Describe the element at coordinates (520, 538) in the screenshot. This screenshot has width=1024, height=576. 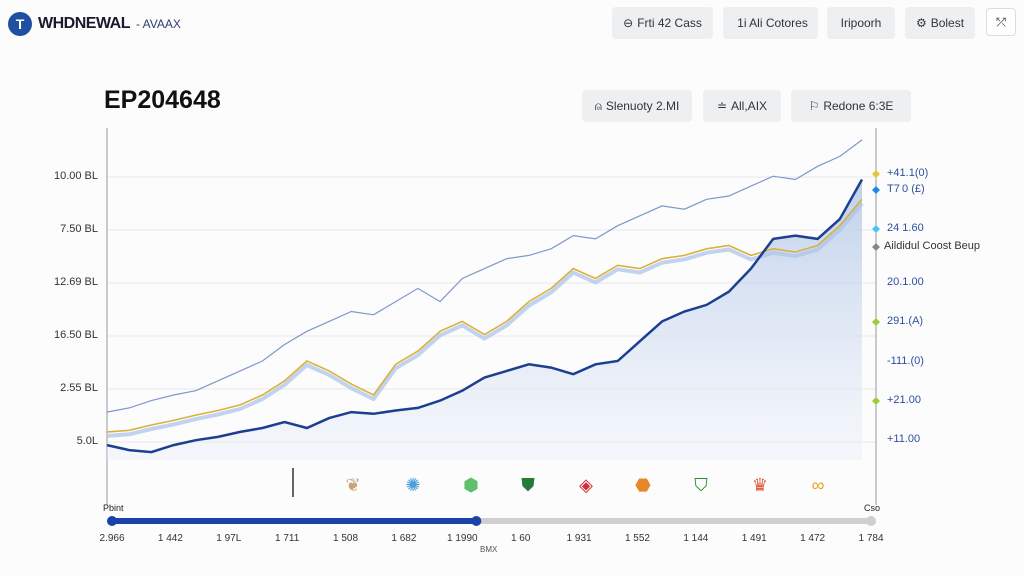
I see `timeline-tick-label: 1 60` at that location.